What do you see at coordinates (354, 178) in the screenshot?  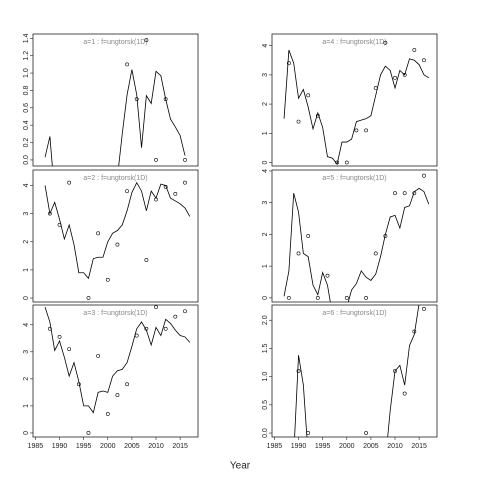 I see `panel-title: a=5 : f=ungtorsk(1D)` at bounding box center [354, 178].